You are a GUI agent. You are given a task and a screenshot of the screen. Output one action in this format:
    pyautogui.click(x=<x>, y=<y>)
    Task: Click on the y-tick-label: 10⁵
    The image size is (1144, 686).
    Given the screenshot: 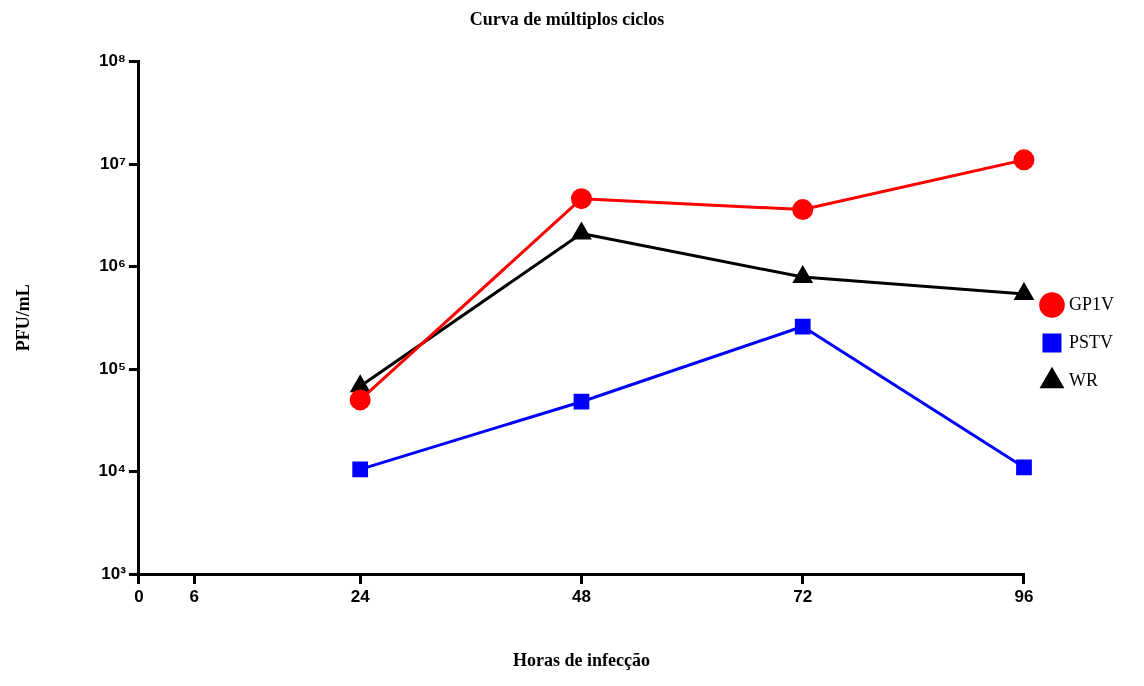 What is the action you would take?
    pyautogui.click(x=112, y=368)
    